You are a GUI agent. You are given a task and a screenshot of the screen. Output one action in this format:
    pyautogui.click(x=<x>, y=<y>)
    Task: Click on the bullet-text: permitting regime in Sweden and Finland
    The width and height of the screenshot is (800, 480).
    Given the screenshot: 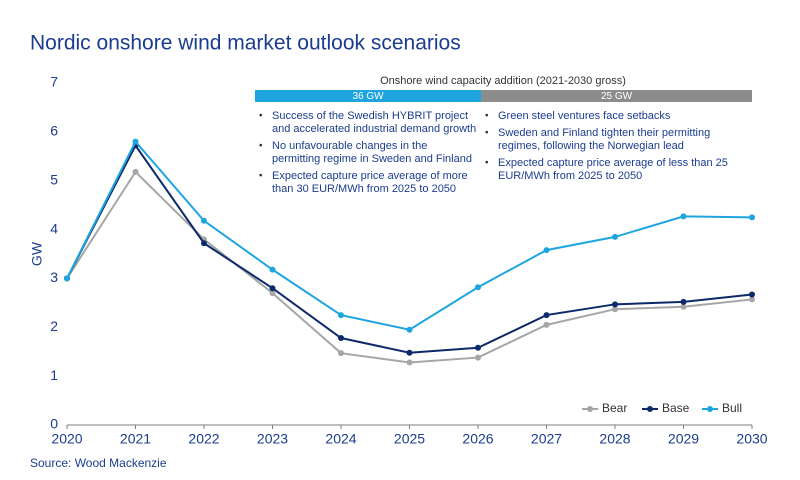 What is the action you would take?
    pyautogui.click(x=372, y=159)
    